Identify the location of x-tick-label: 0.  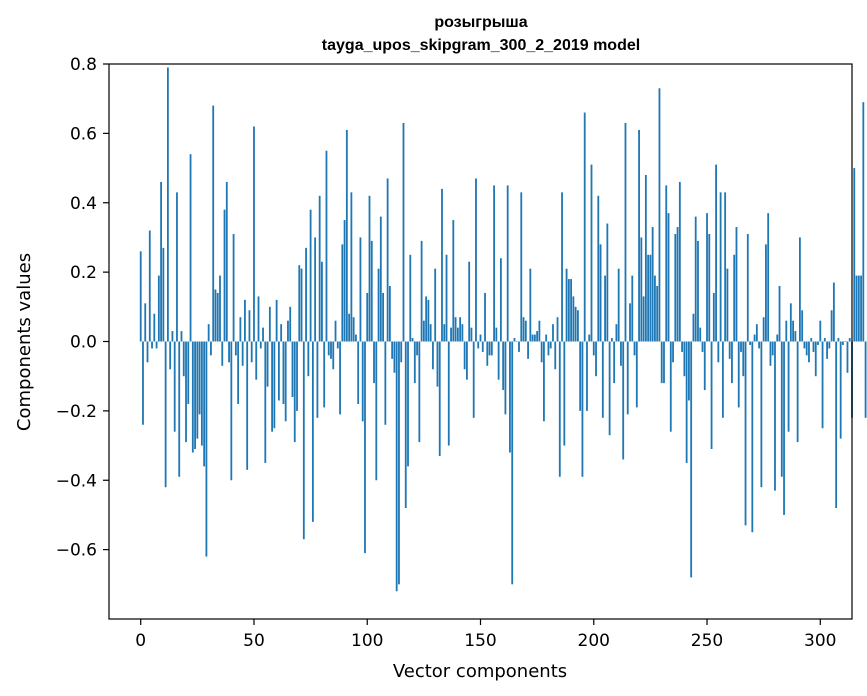
(140, 641).